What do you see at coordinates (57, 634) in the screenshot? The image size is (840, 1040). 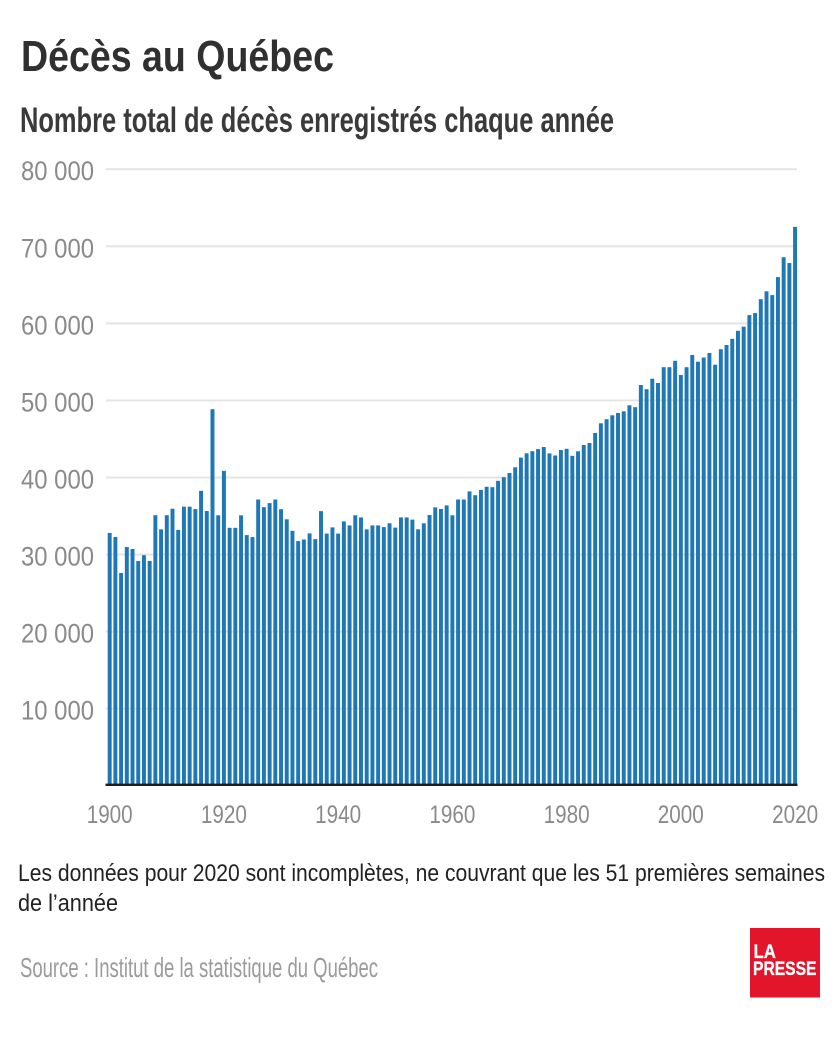 I see `svg-text: 20 000` at bounding box center [57, 634].